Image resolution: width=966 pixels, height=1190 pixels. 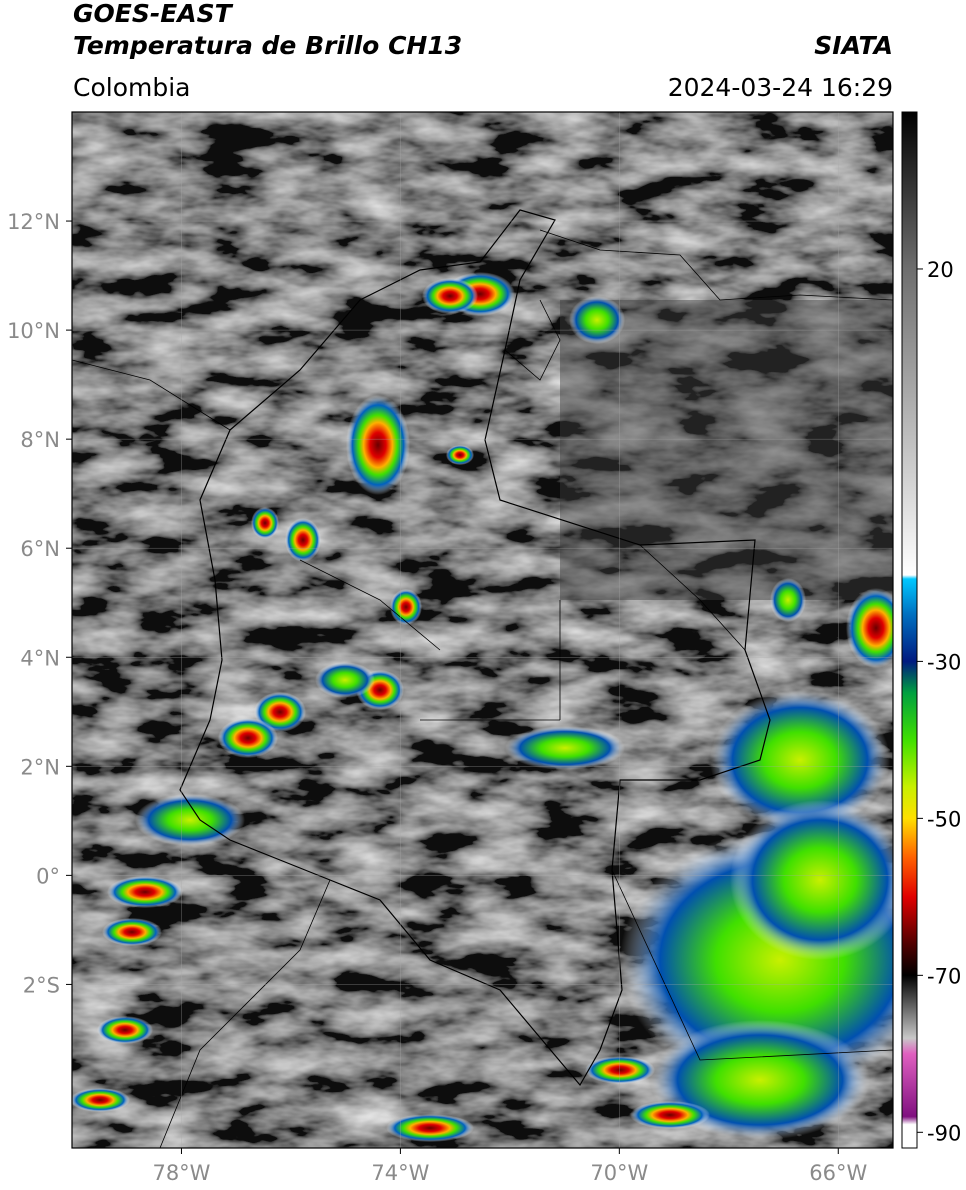 What do you see at coordinates (40, 440) in the screenshot?
I see `lat-tick-label: 8°N` at bounding box center [40, 440].